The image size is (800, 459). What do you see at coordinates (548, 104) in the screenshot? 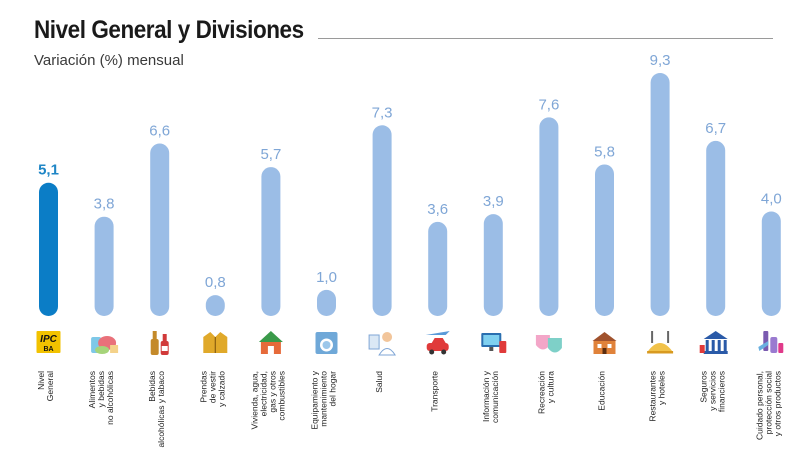
I see `bar-value-label: 7,6` at bounding box center [548, 104].